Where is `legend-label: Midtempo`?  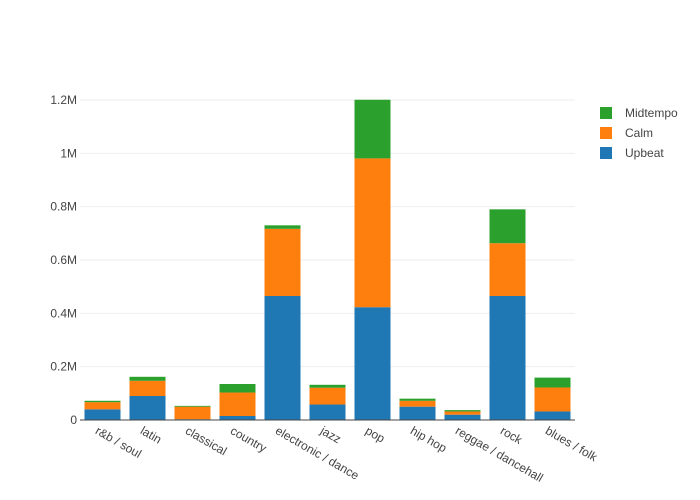
legend-label: Midtempo is located at coordinates (651, 113).